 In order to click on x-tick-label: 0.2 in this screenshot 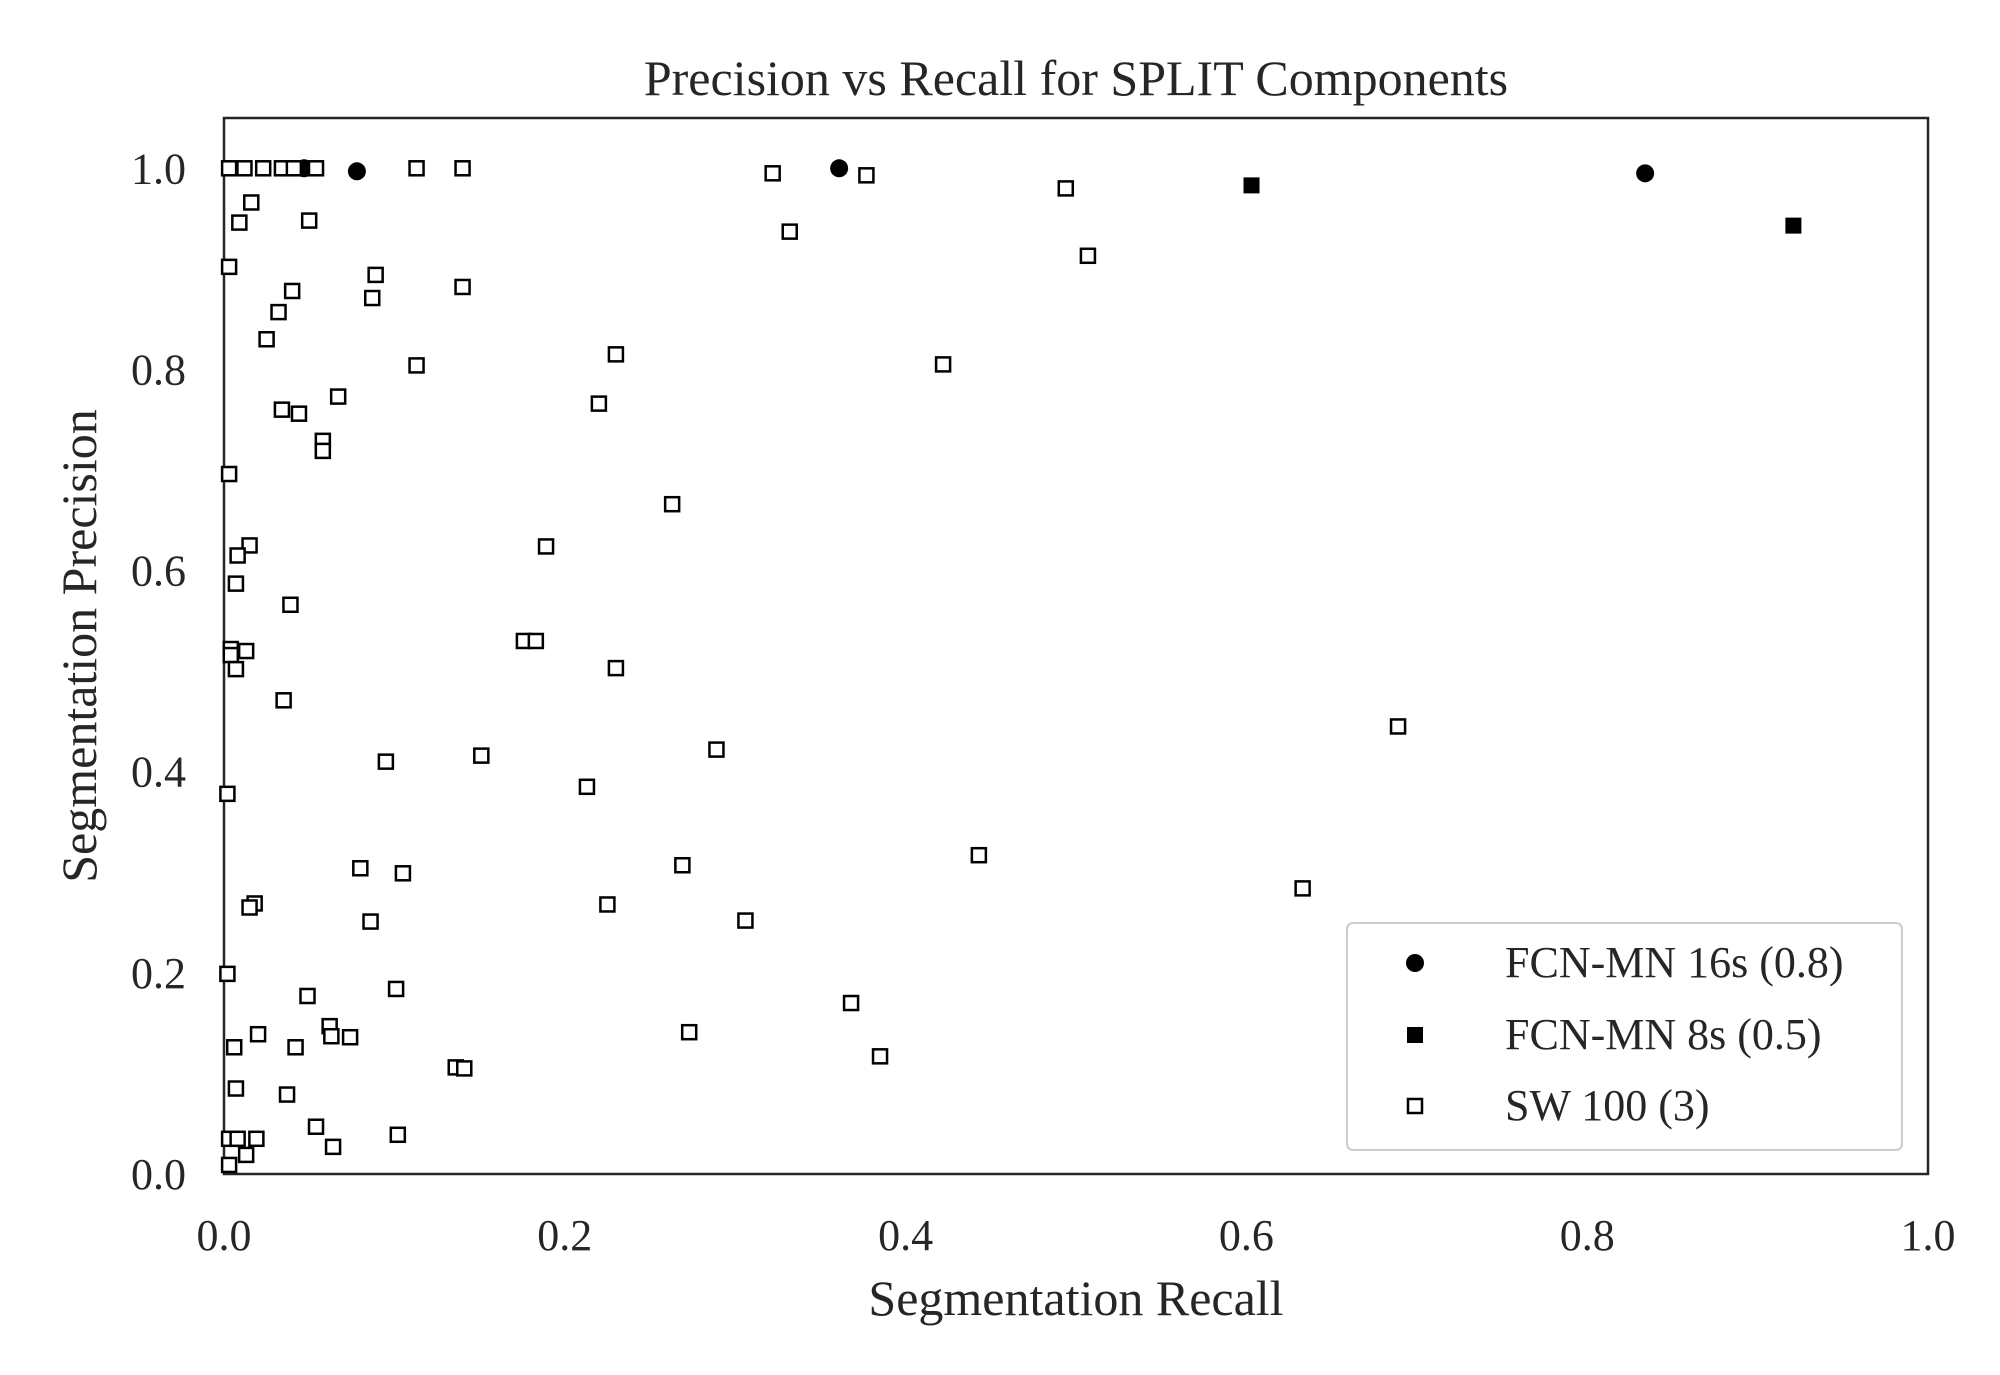, I will do `click(564, 1235)`.